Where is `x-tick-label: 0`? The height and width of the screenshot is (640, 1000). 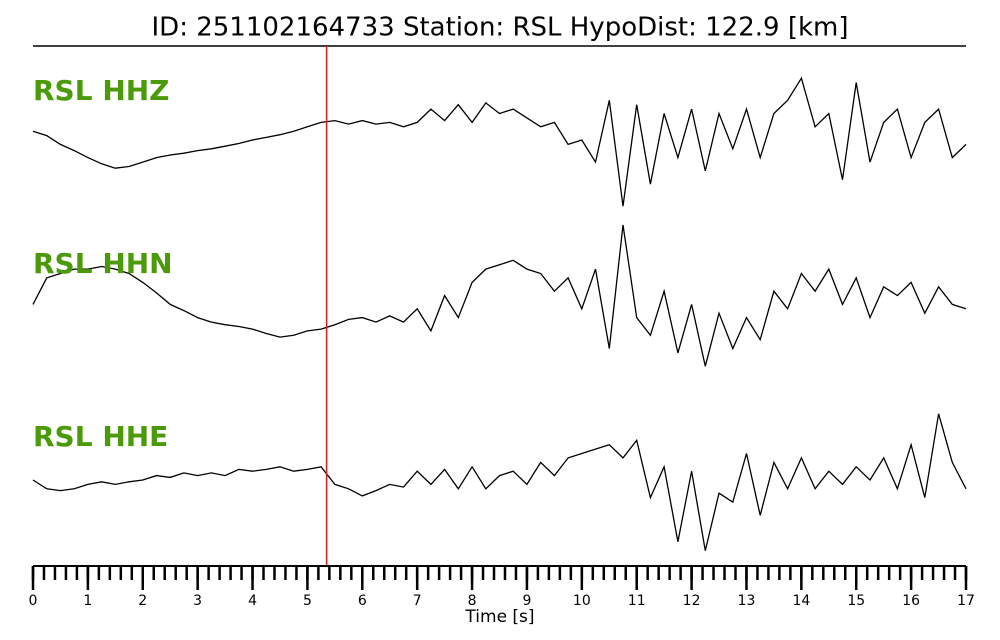 x-tick-label: 0 is located at coordinates (33, 601).